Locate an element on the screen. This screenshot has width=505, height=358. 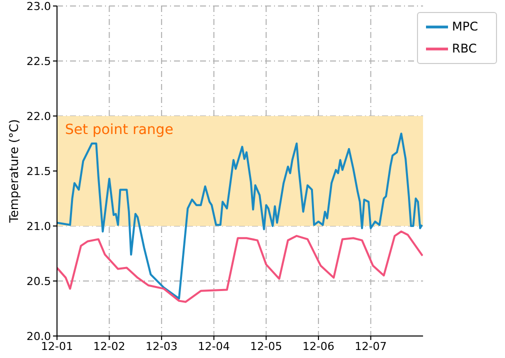
legend-label: MPC is located at coordinates (465, 26).